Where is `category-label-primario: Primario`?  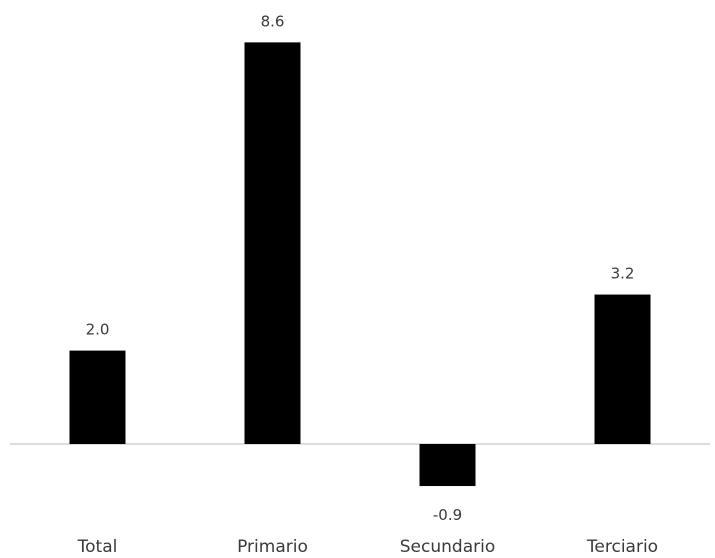
category-label-primario: Primario is located at coordinates (272, 547).